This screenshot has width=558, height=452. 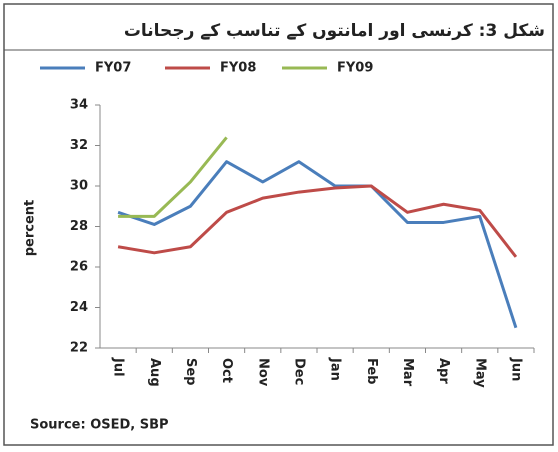 I want to click on y-tick-label: 32, so click(x=79, y=145).